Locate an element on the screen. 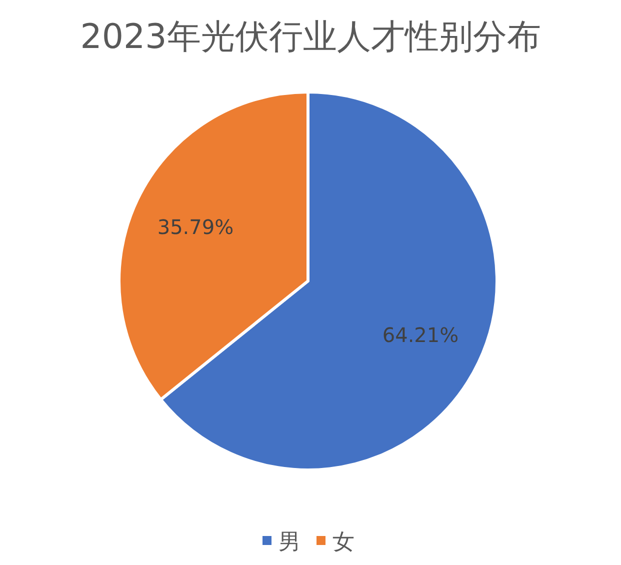 The image size is (621, 565). data-label: 35.79% is located at coordinates (195, 227).